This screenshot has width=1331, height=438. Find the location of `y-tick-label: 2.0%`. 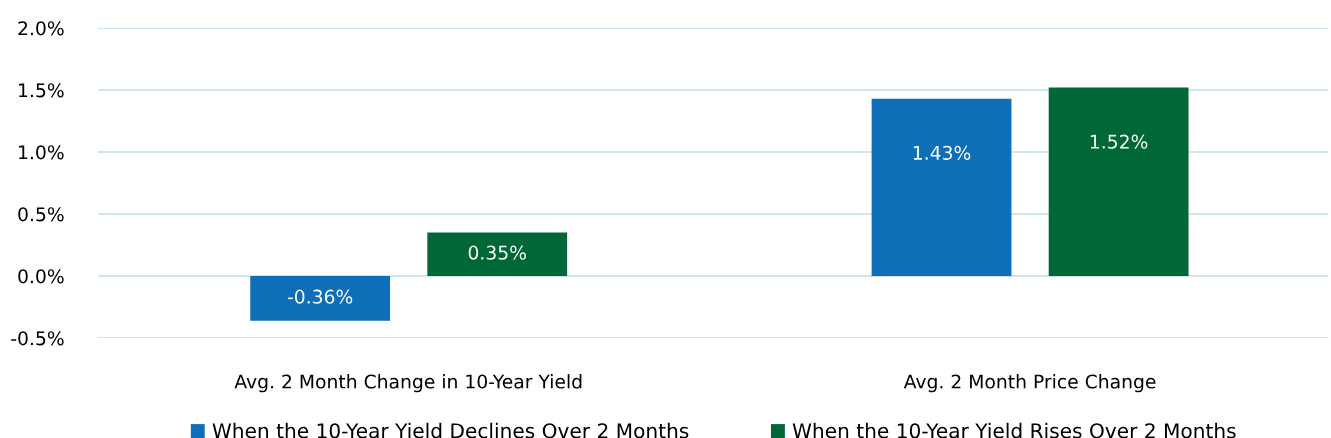

y-tick-label: 2.0% is located at coordinates (41, 28).